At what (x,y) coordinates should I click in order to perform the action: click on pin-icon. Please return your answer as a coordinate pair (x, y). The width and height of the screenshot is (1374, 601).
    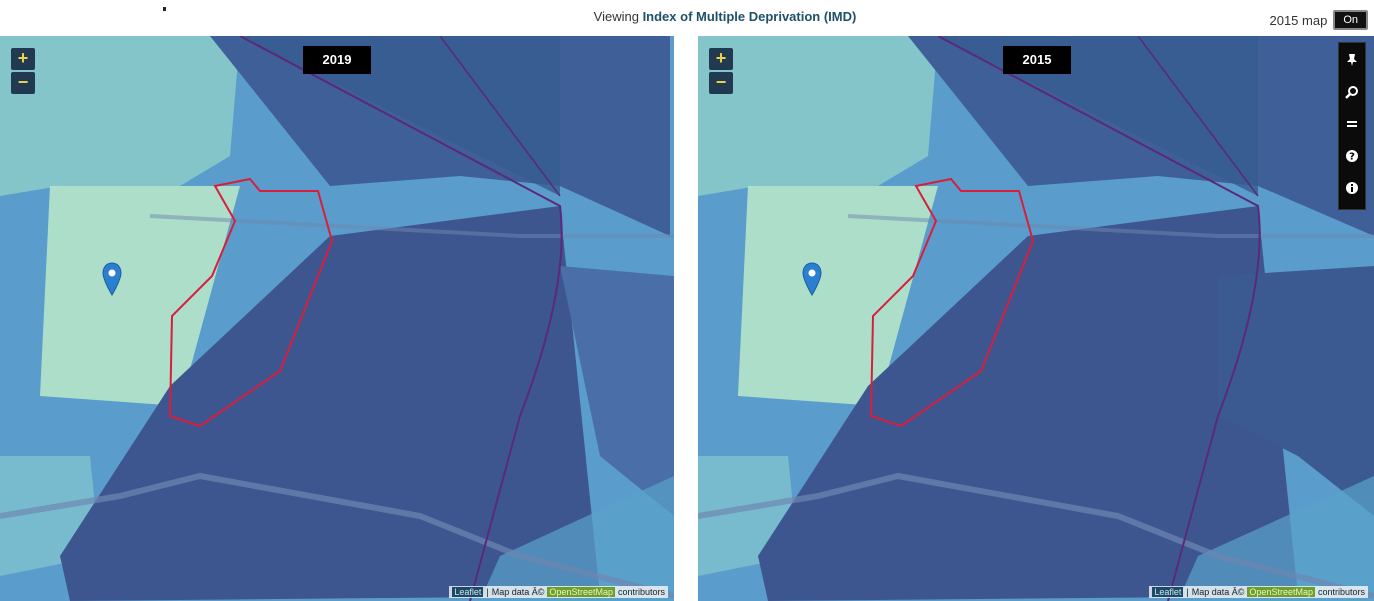
    Looking at the image, I should click on (1352, 60).